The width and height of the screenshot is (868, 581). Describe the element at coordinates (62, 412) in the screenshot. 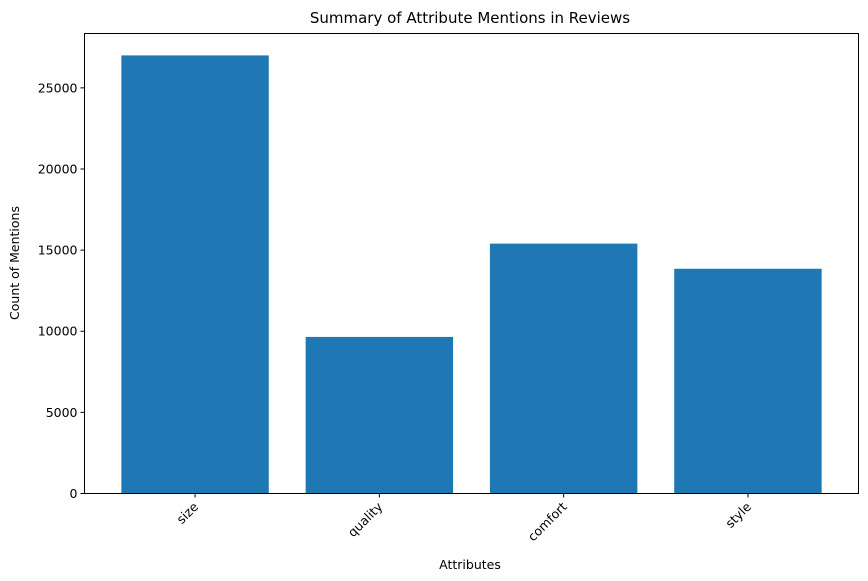

I see `y-tick-label: 5000` at that location.